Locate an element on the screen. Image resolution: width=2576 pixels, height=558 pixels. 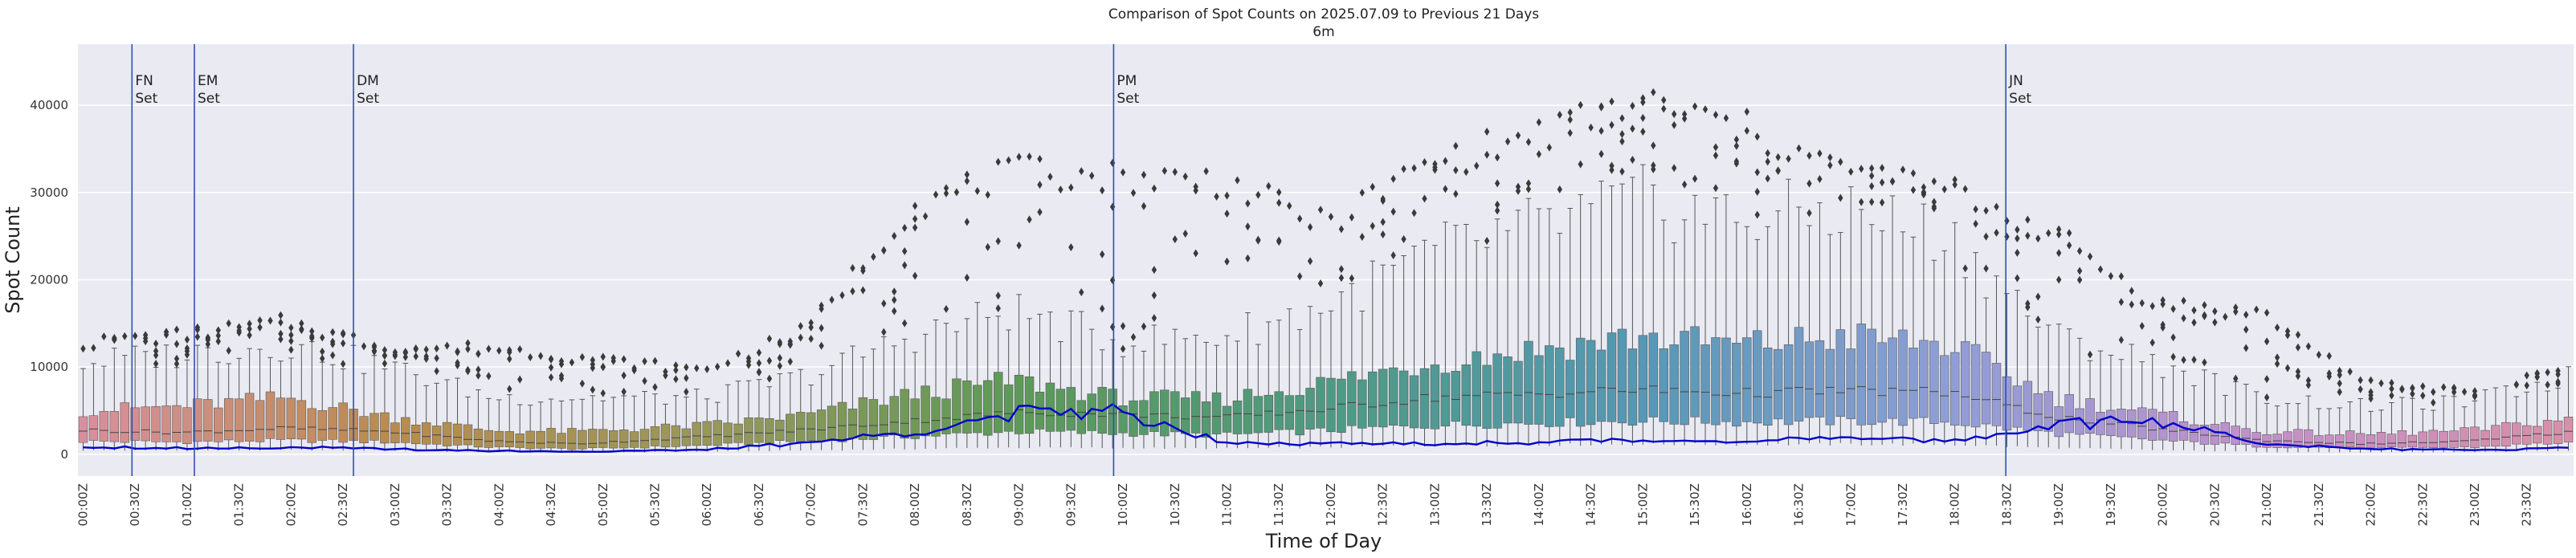
x-tick-label: 12:00Z is located at coordinates (1331, 505).